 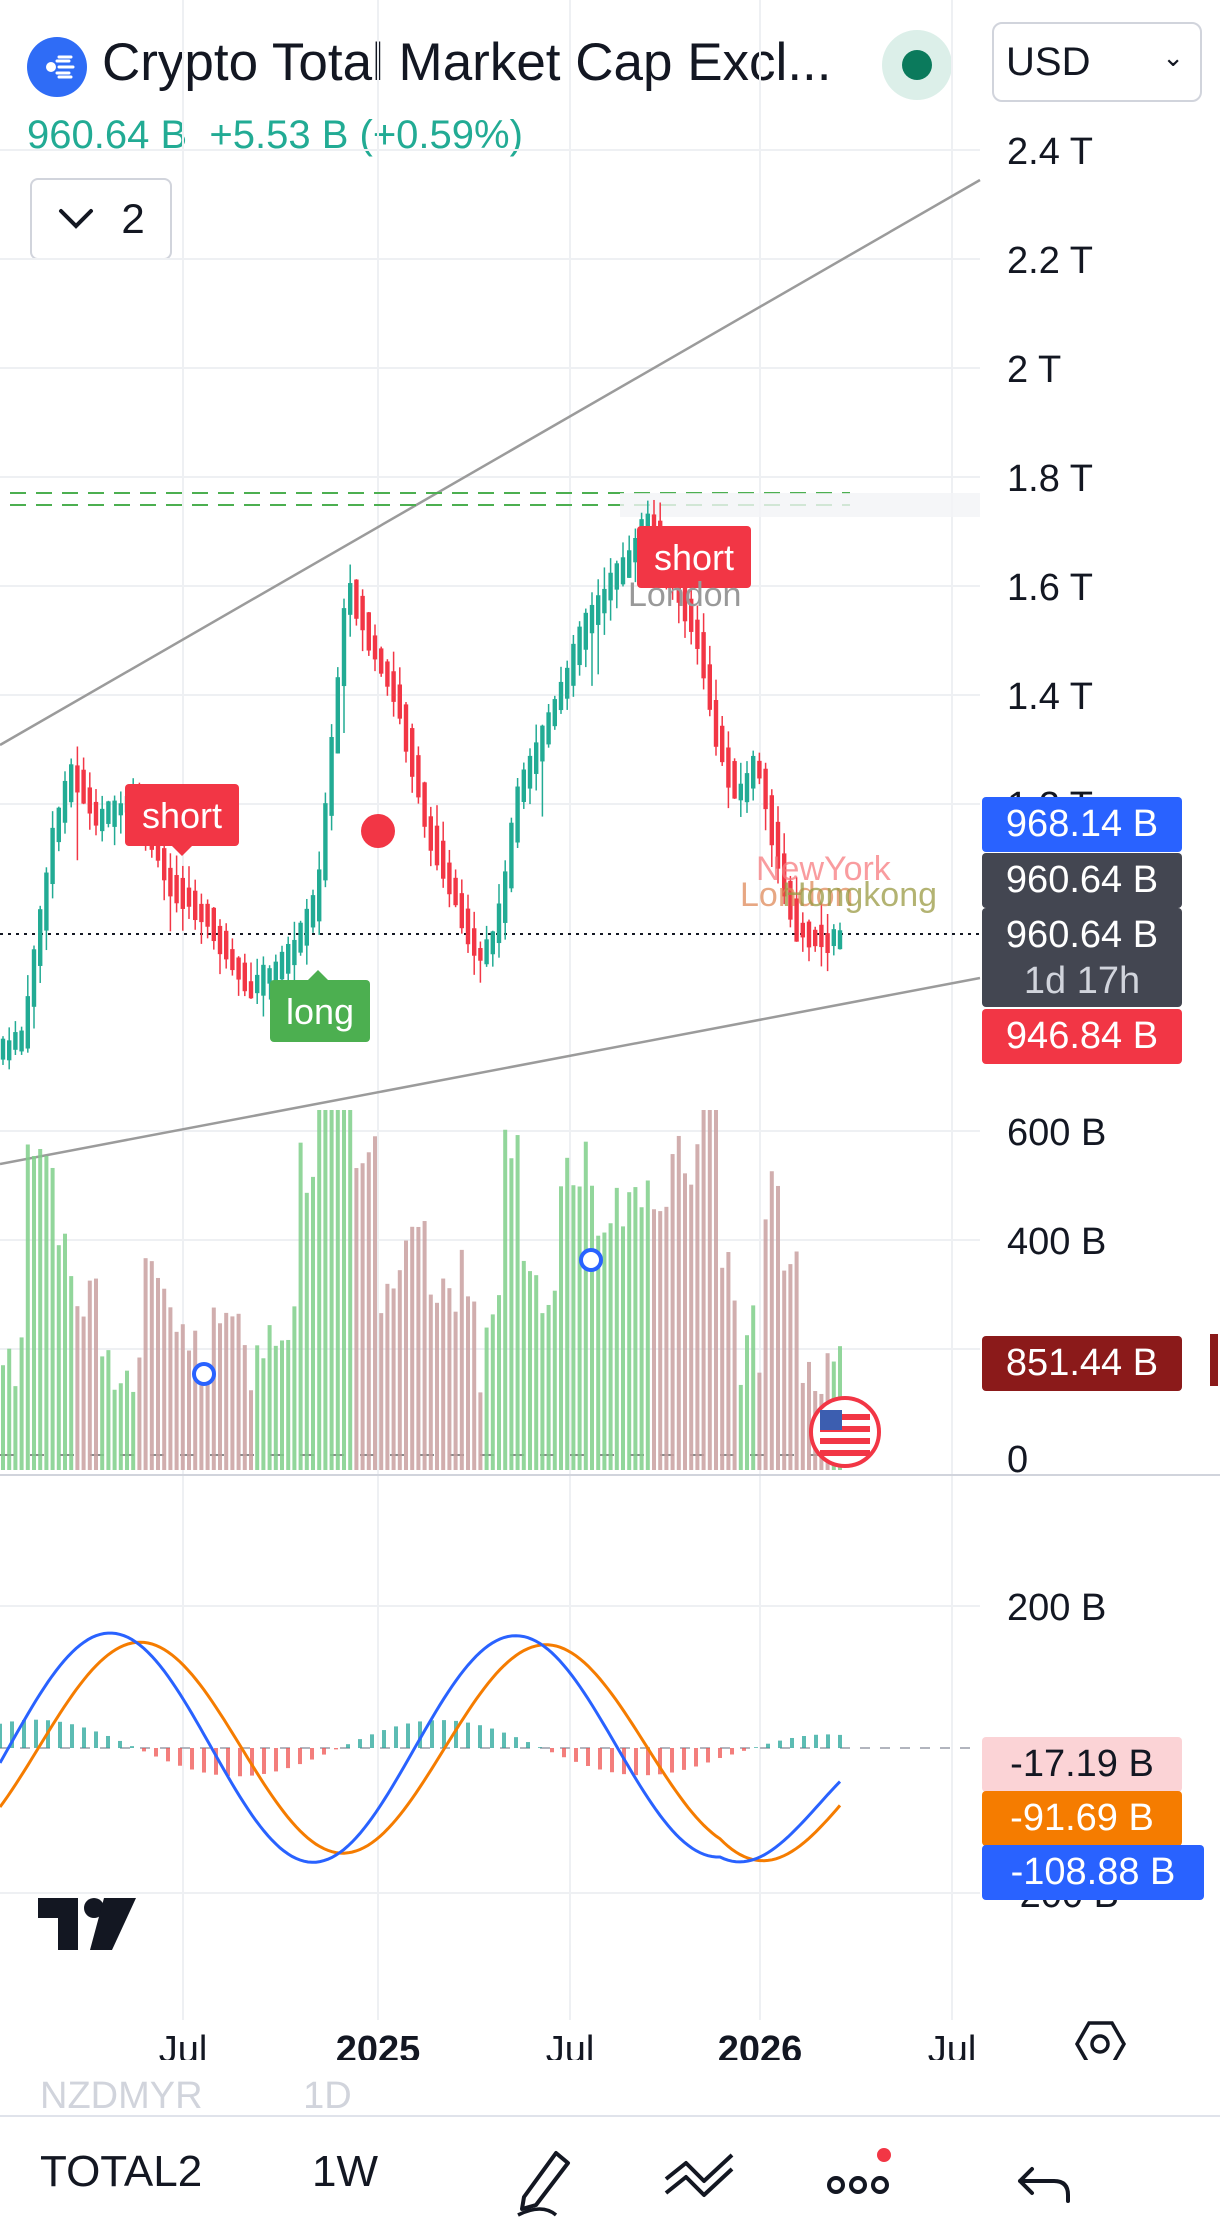 What do you see at coordinates (1097, 62) in the screenshot?
I see `currency-select: USD ⌄` at bounding box center [1097, 62].